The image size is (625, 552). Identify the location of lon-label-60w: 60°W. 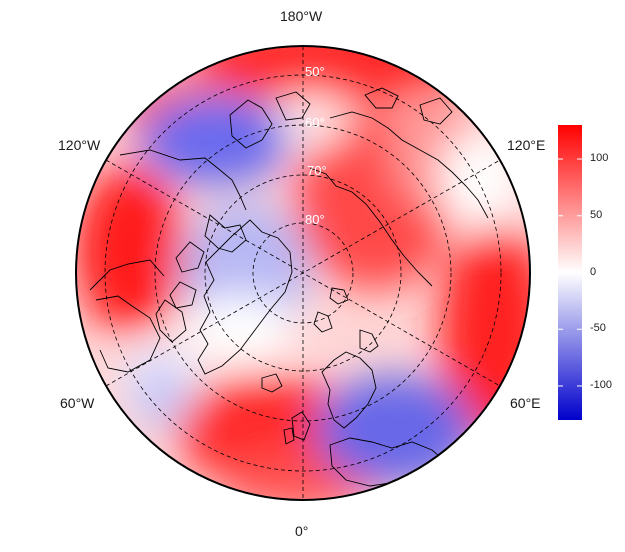
(77, 403).